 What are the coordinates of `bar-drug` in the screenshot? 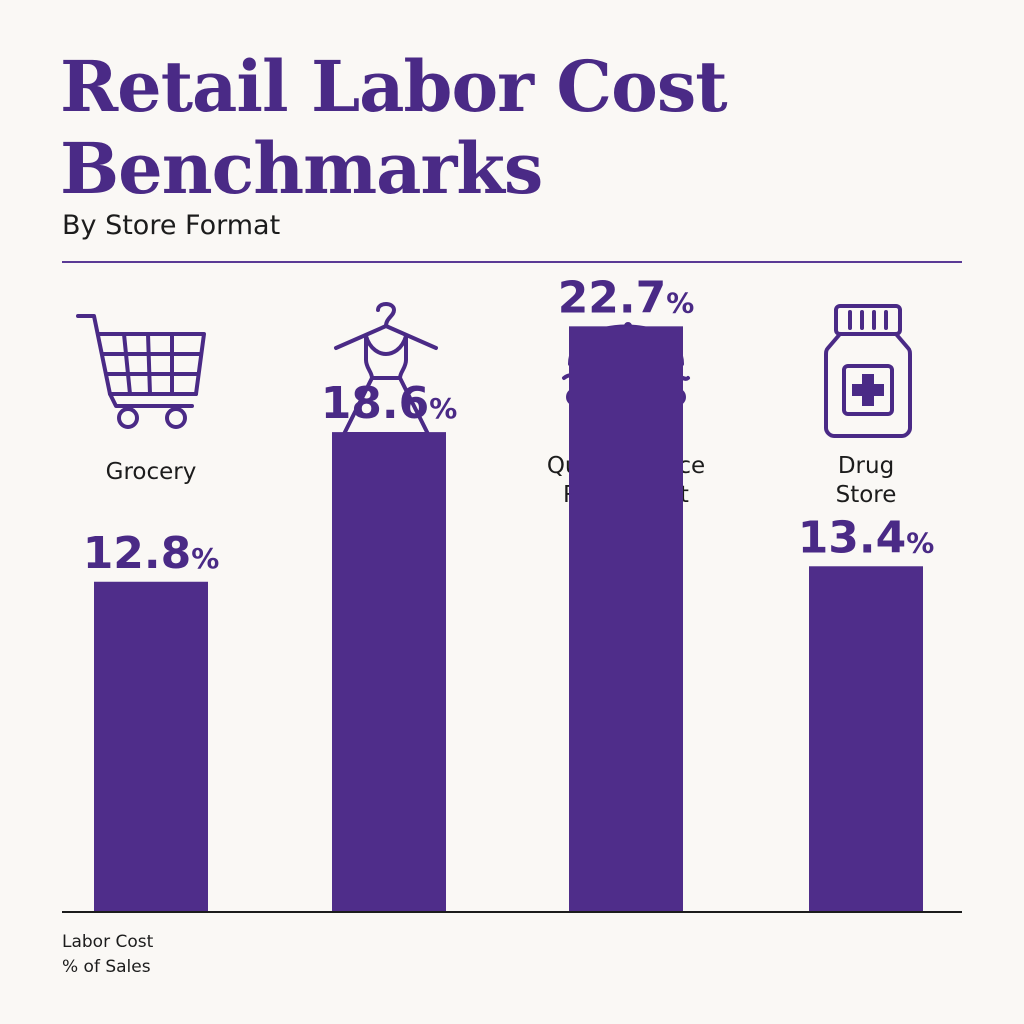 It's located at (866, 739).